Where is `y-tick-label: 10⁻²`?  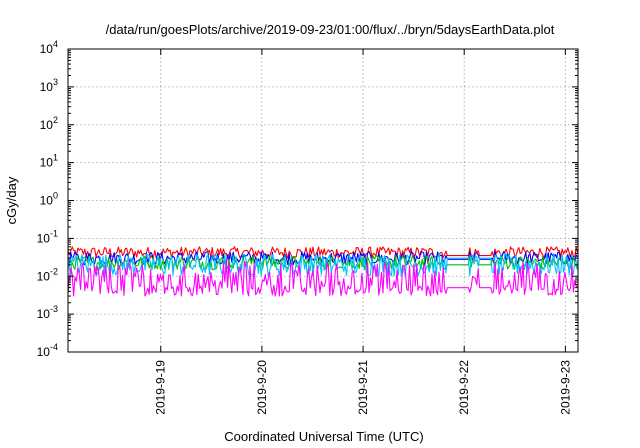
y-tick-label: 10⁻² is located at coordinates (47, 274).